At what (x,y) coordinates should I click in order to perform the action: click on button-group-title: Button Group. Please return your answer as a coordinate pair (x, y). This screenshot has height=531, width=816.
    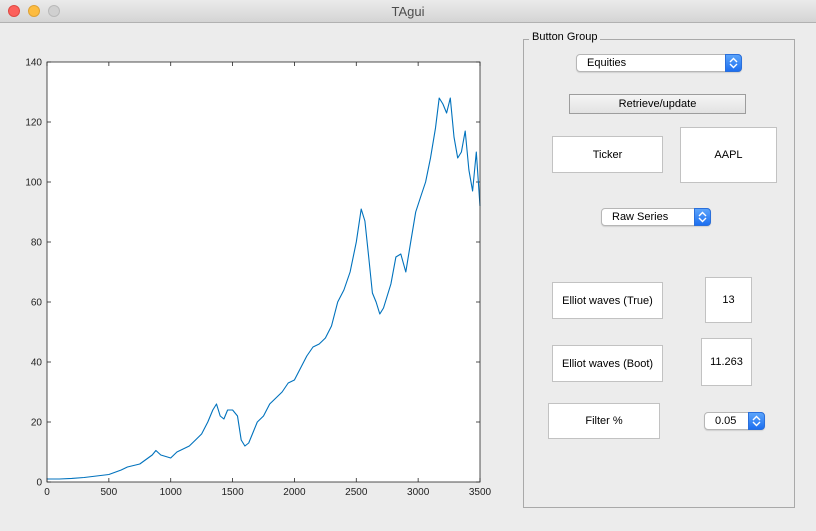
    Looking at the image, I should click on (565, 37).